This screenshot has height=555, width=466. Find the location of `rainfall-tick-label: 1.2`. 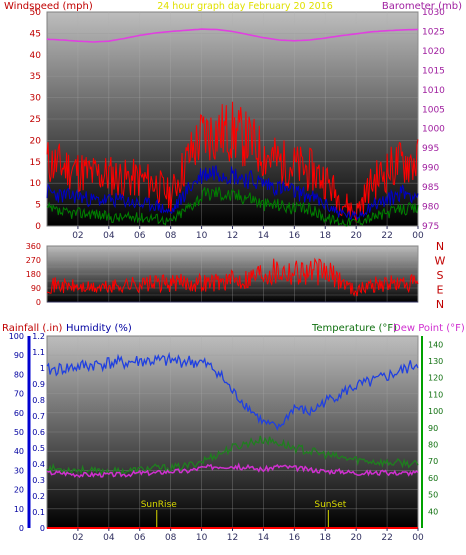

rainfall-tick-label: 1.2 is located at coordinates (38, 336).